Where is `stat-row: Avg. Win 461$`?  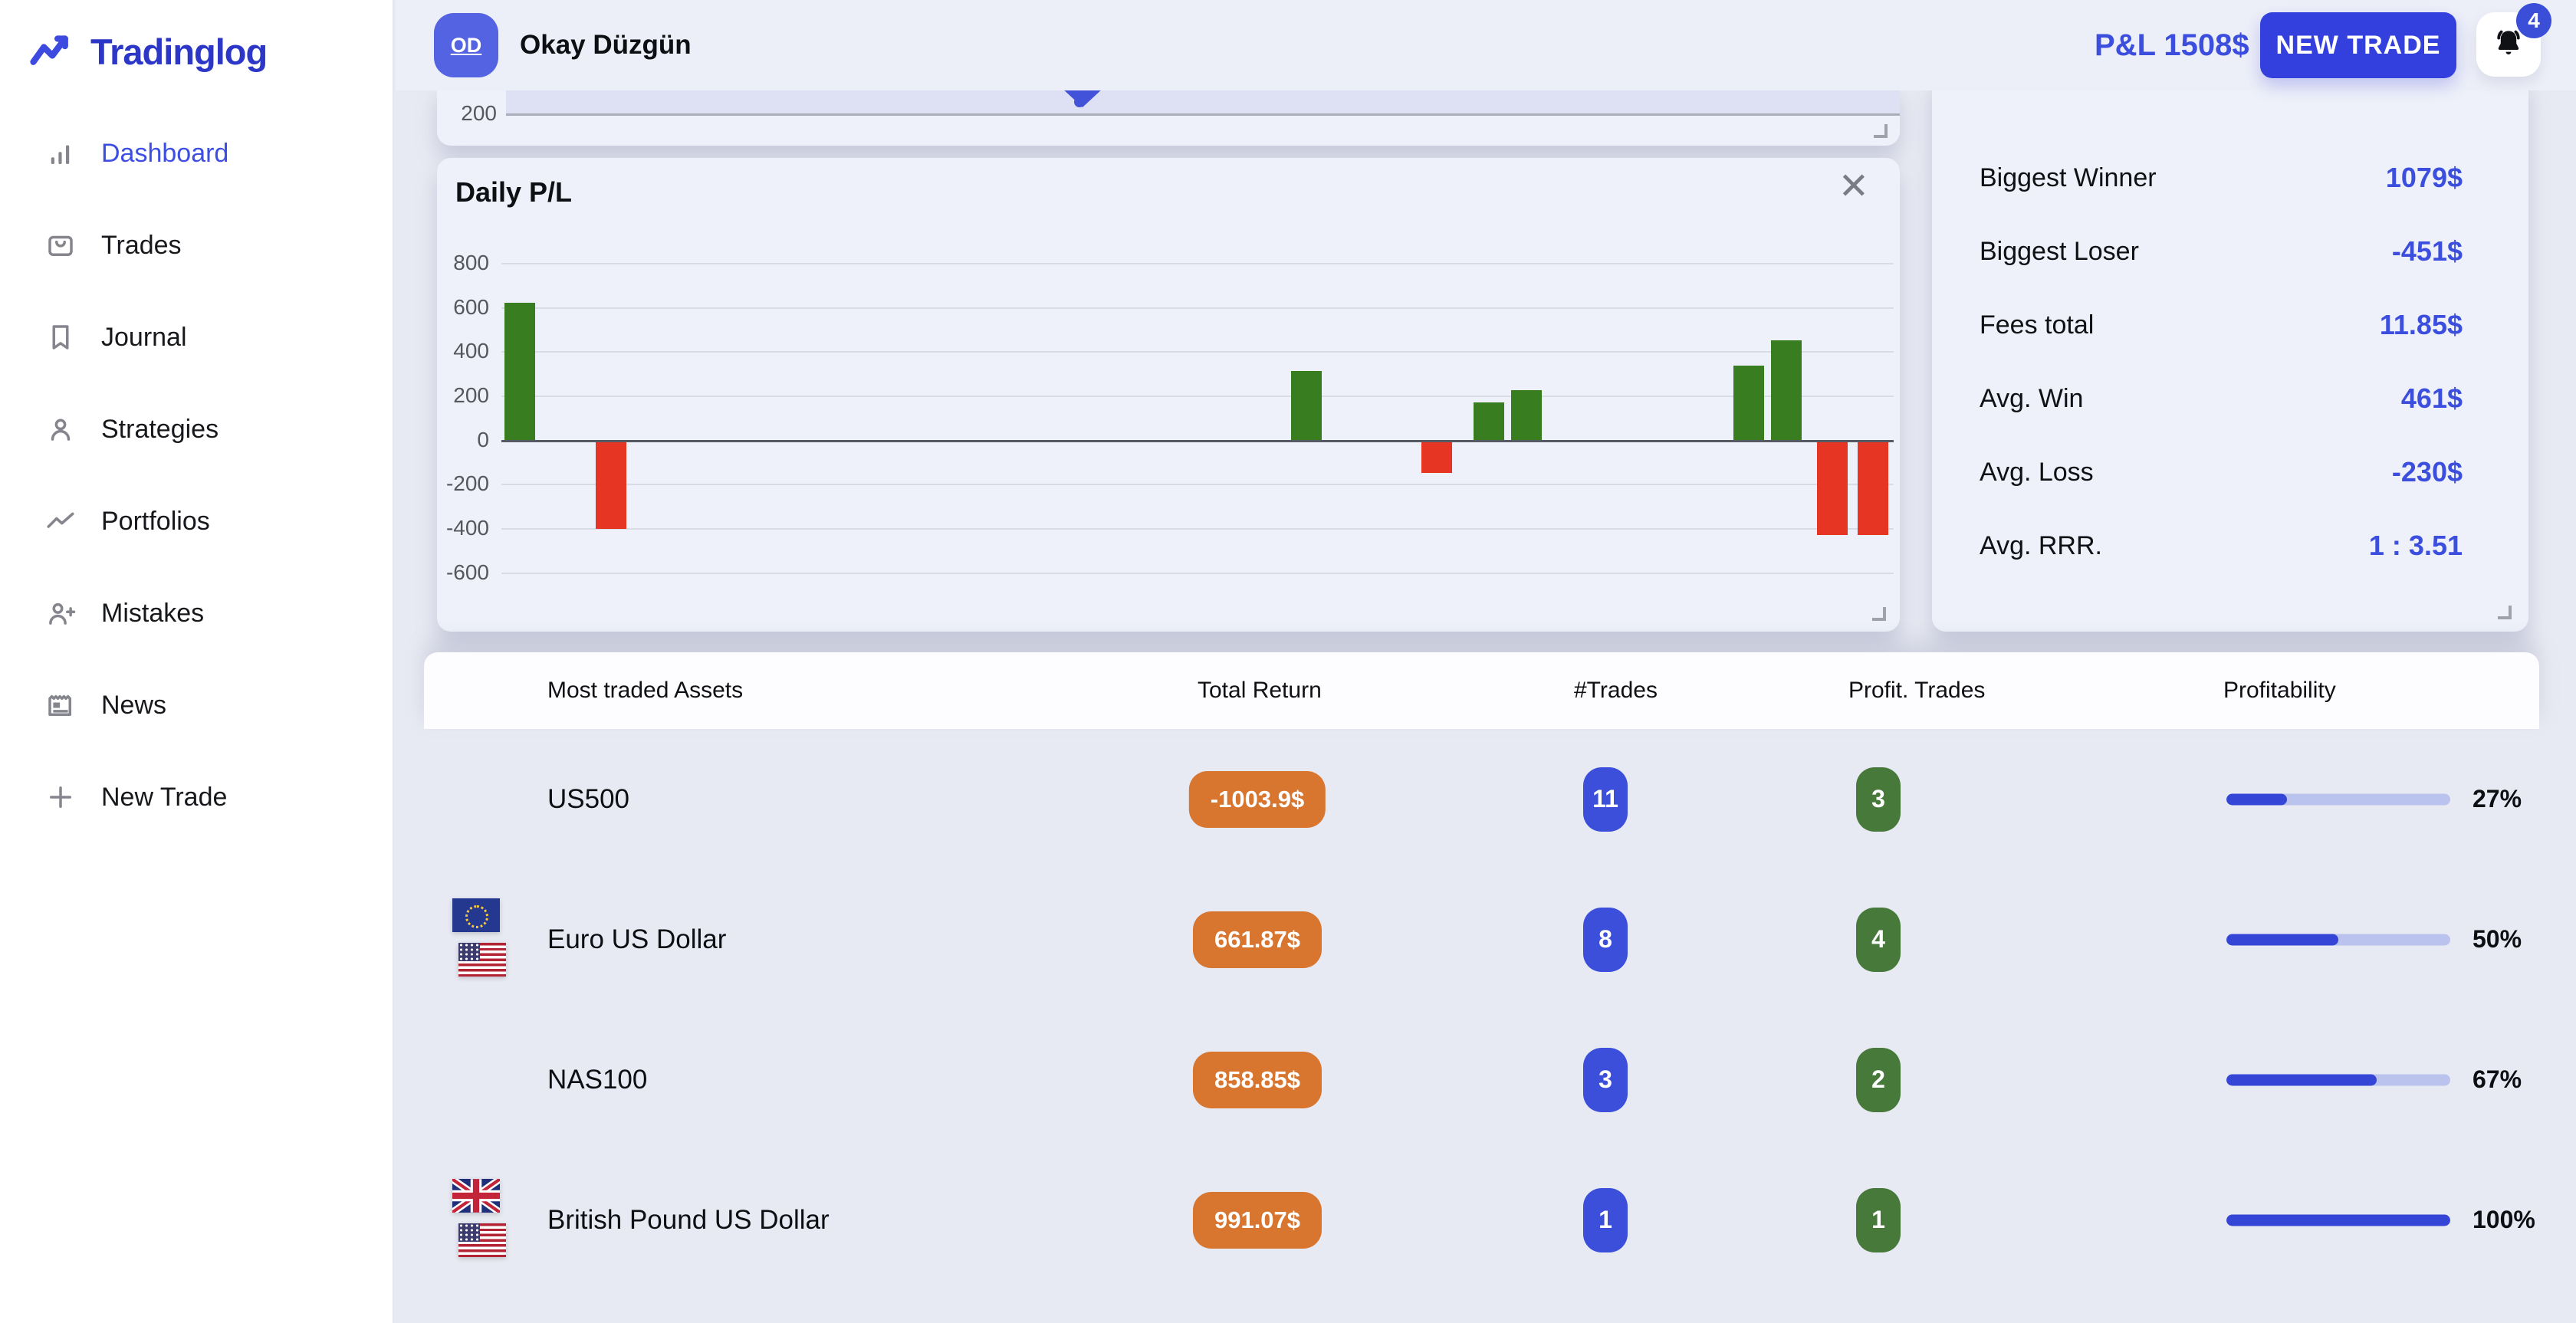
stat-row: Avg. Win 461$ is located at coordinates (2221, 398).